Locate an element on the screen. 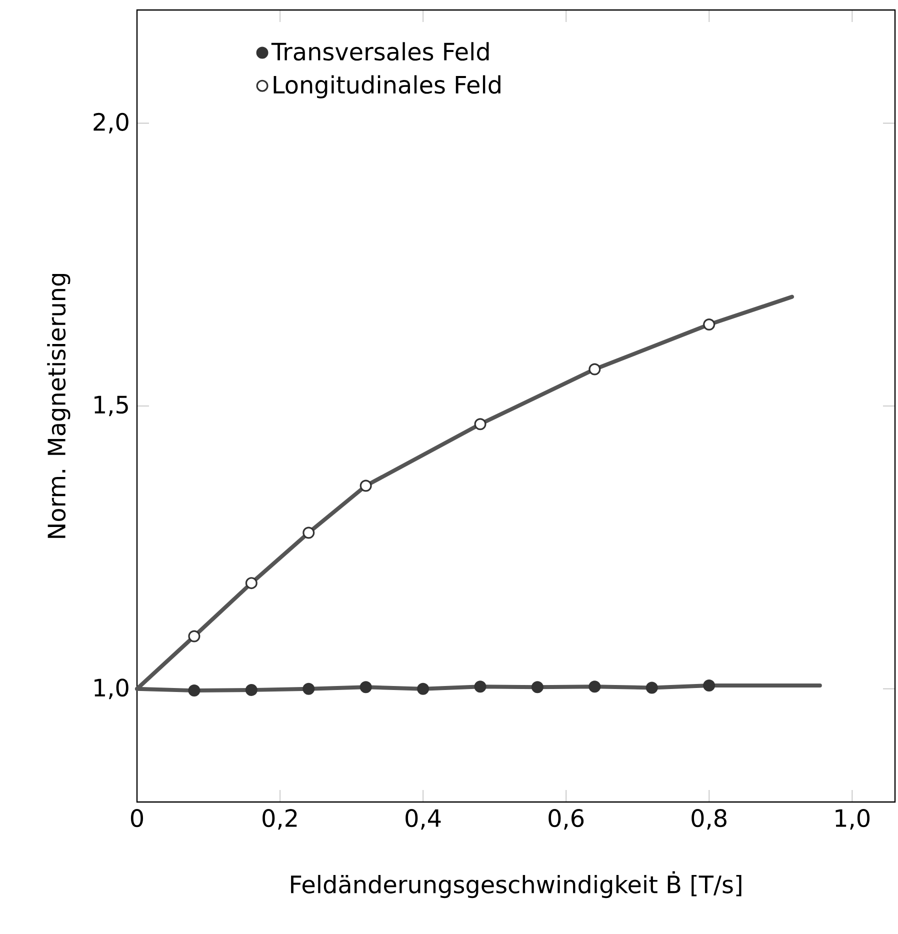  y-tick-label: 1,5 is located at coordinates (111, 406).